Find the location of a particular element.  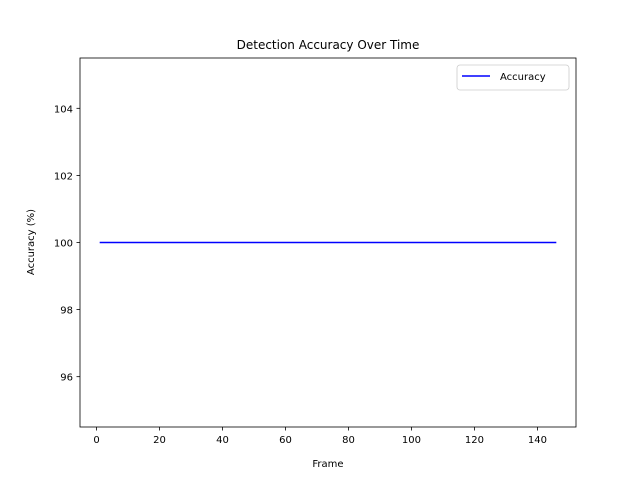

x-tick-label: 60 is located at coordinates (285, 440).